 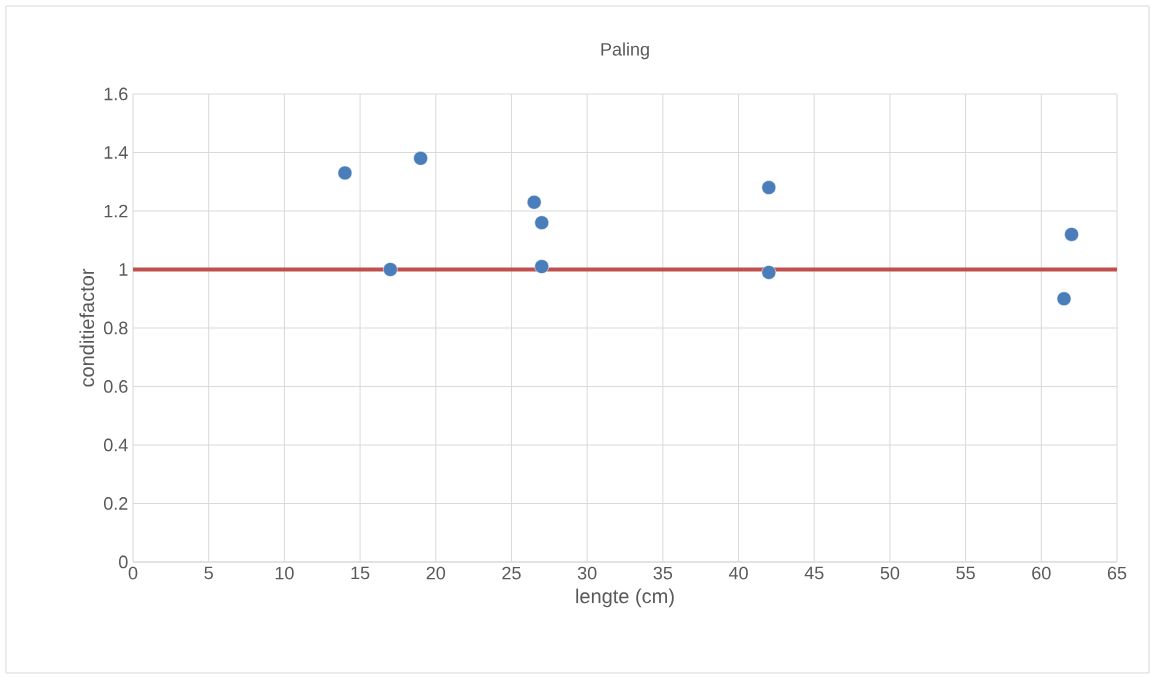 I want to click on x-tick-label: 65, so click(x=1117, y=573).